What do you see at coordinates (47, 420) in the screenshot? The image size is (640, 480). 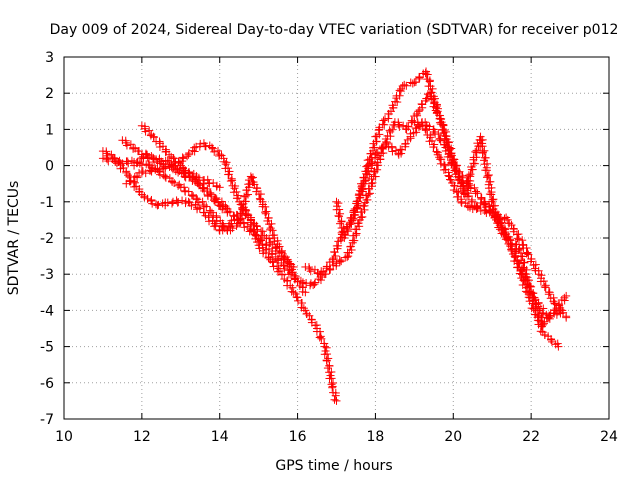 I see `y-tick-label: -7` at bounding box center [47, 420].